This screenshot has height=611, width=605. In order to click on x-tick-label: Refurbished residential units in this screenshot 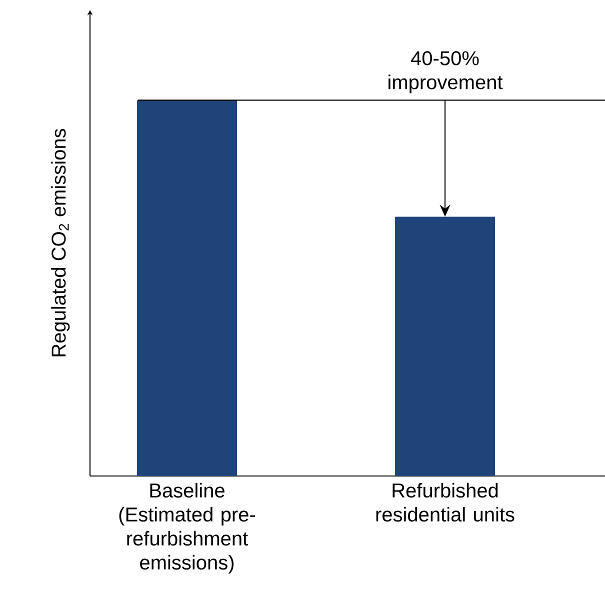, I will do `click(445, 502)`.